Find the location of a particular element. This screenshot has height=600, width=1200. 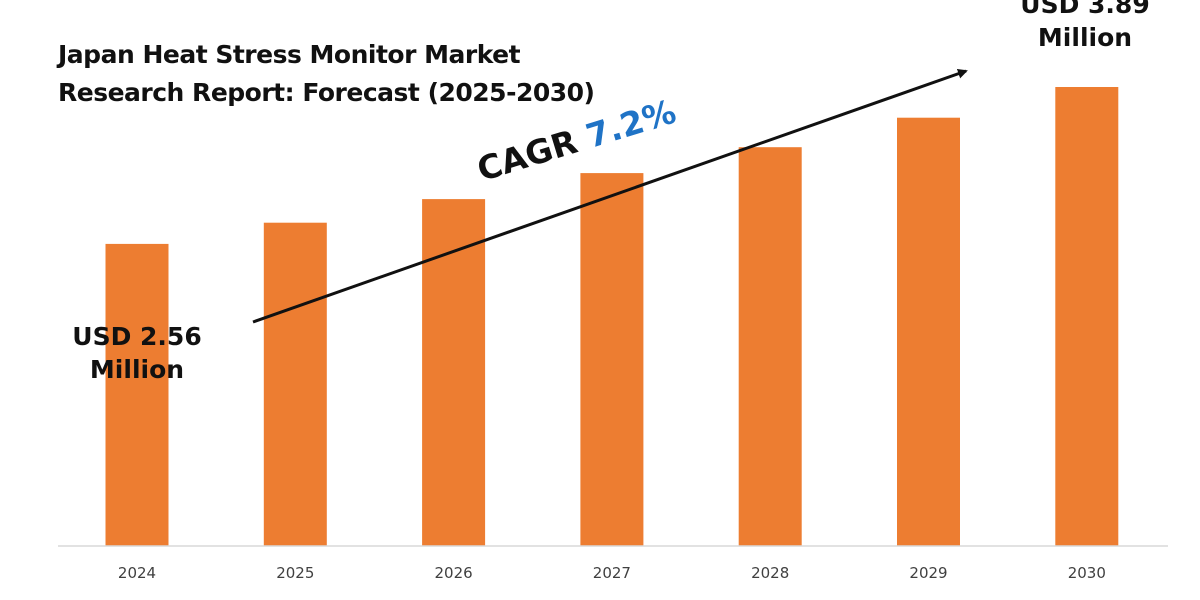

bar-2029 is located at coordinates (928, 331).